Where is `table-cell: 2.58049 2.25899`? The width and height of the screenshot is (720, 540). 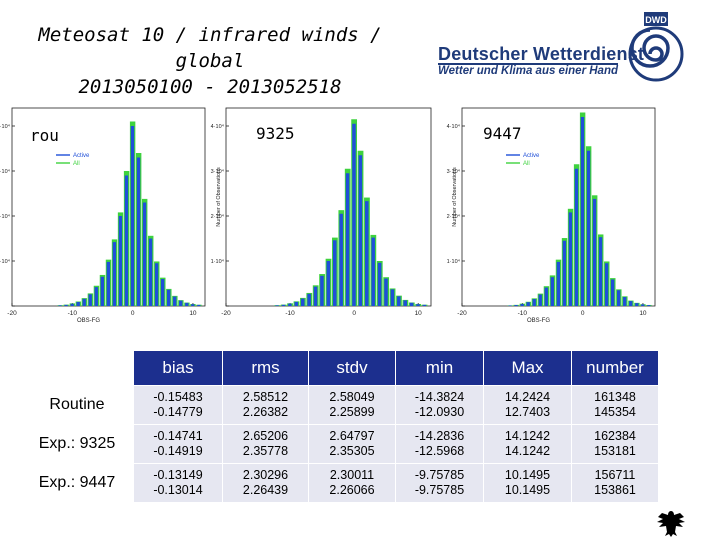 table-cell: 2.58049 2.25899 is located at coordinates (352, 405).